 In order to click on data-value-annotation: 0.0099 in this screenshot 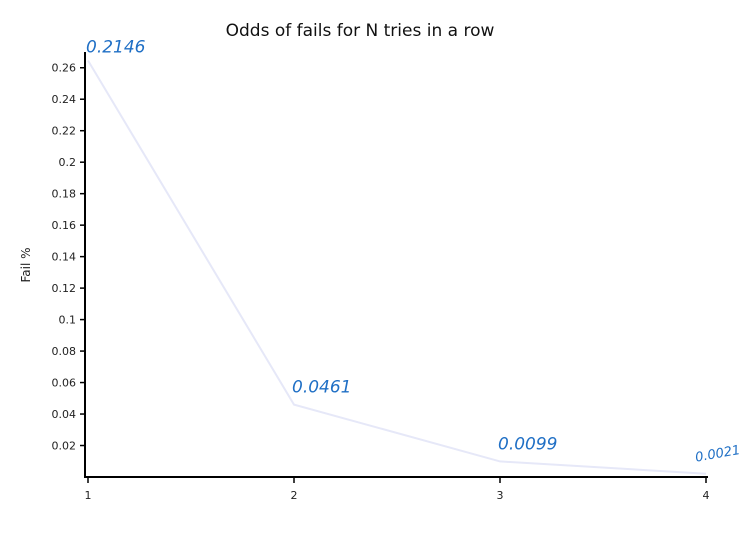, I will do `click(527, 444)`.